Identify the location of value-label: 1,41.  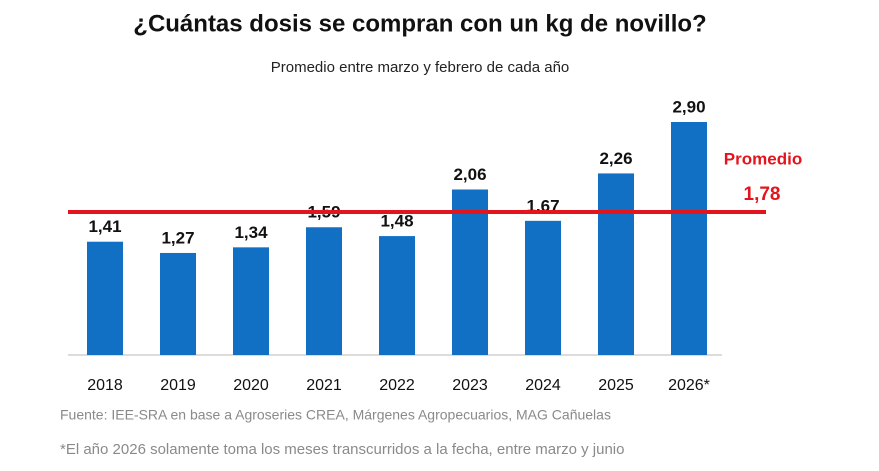
(104, 226).